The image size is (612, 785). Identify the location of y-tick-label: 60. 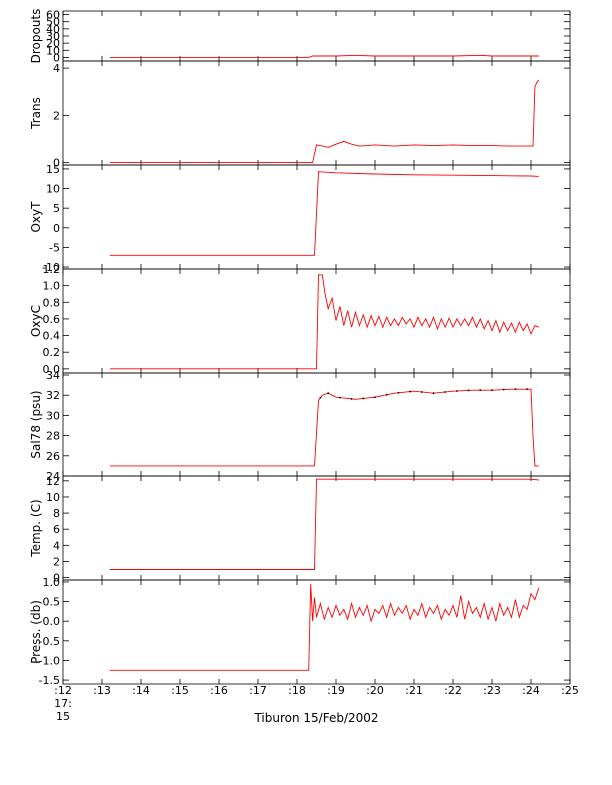
(53, 15).